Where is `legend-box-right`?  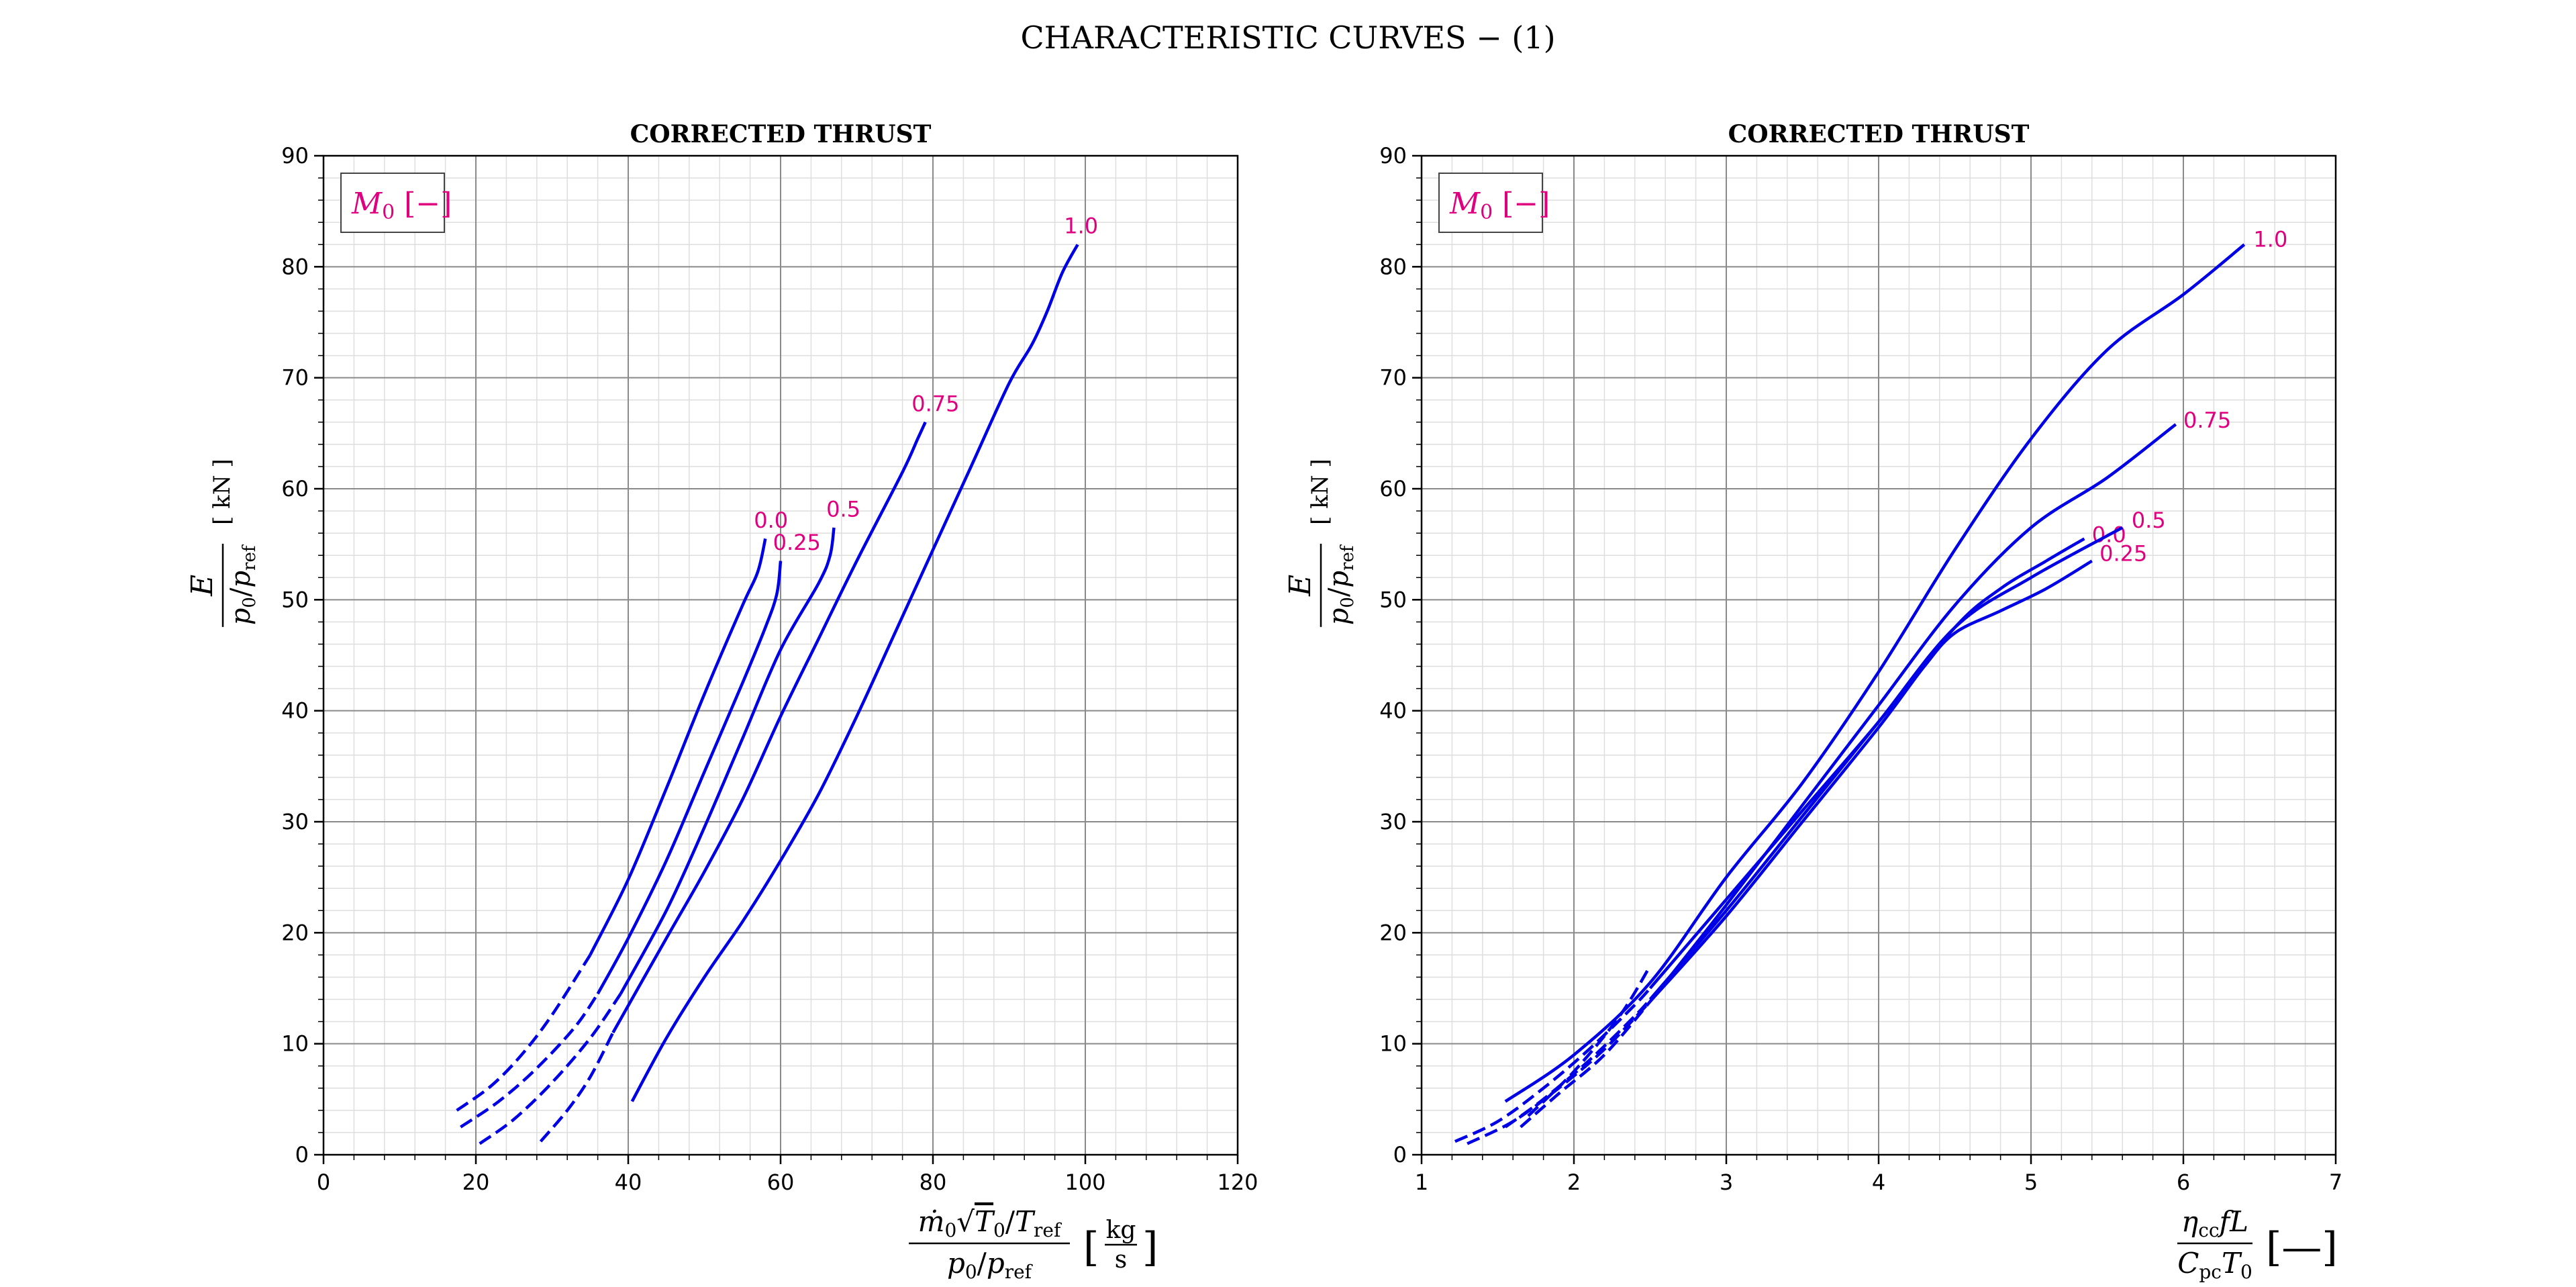 legend-box-right is located at coordinates (1490, 203).